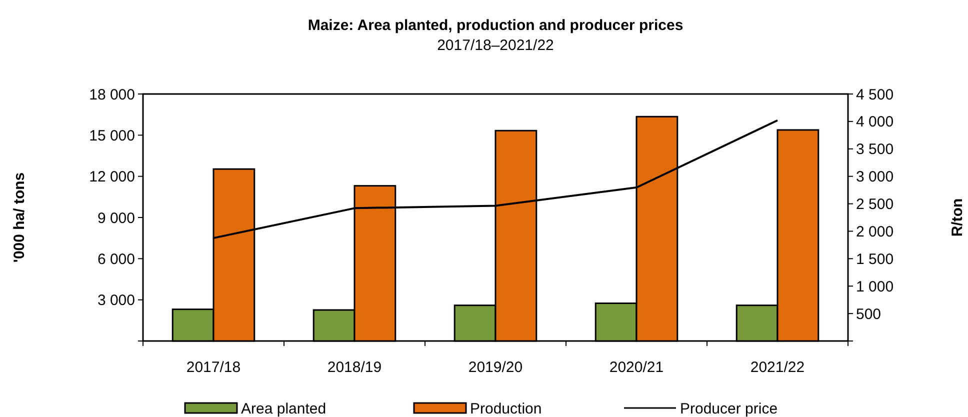 Image resolution: width=968 pixels, height=417 pixels. What do you see at coordinates (495, 45) in the screenshot?
I see `chart-subtitle: 2017/18–2021/22` at bounding box center [495, 45].